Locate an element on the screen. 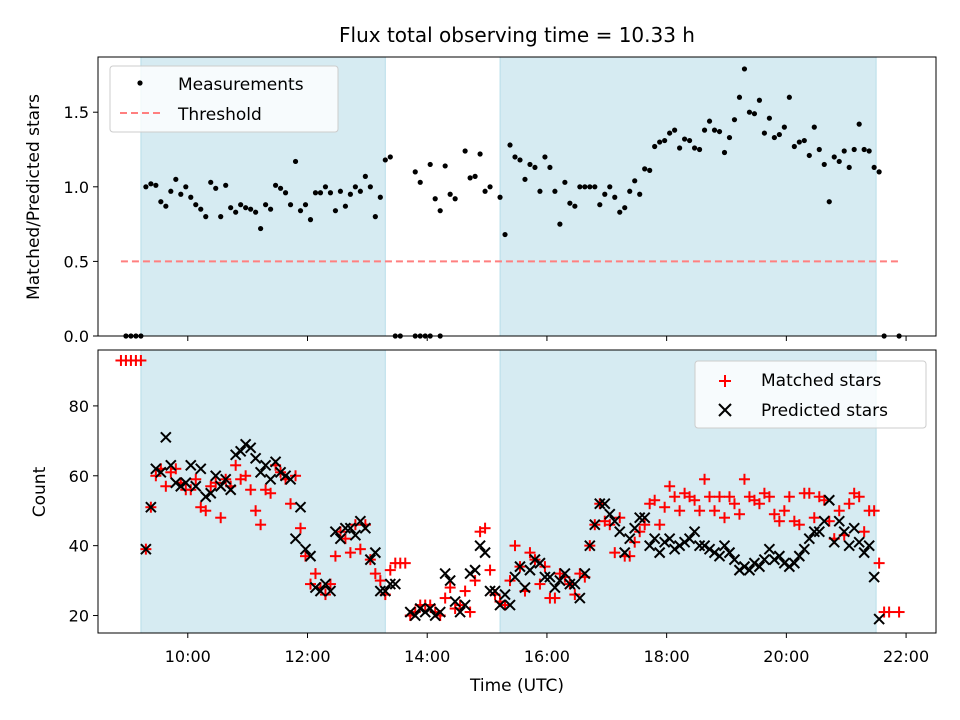 The height and width of the screenshot is (720, 960). x-tick-label: 10:00 is located at coordinates (188, 656).